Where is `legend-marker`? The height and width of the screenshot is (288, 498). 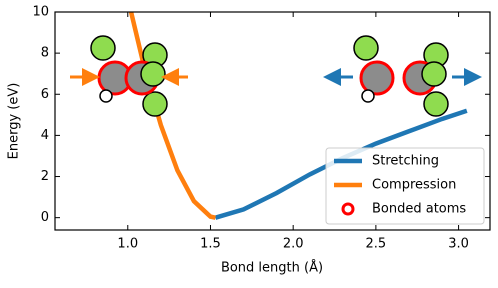
legend-marker is located at coordinates (348, 209).